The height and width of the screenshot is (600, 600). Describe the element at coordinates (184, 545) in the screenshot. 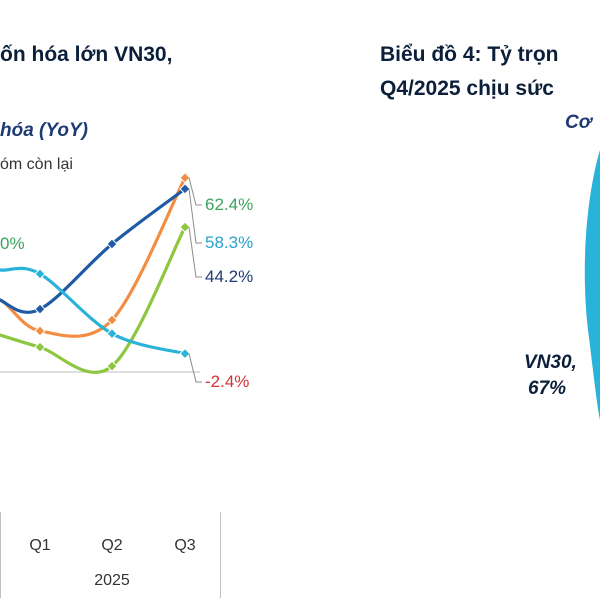

I see `x-tick-label: Q3` at that location.